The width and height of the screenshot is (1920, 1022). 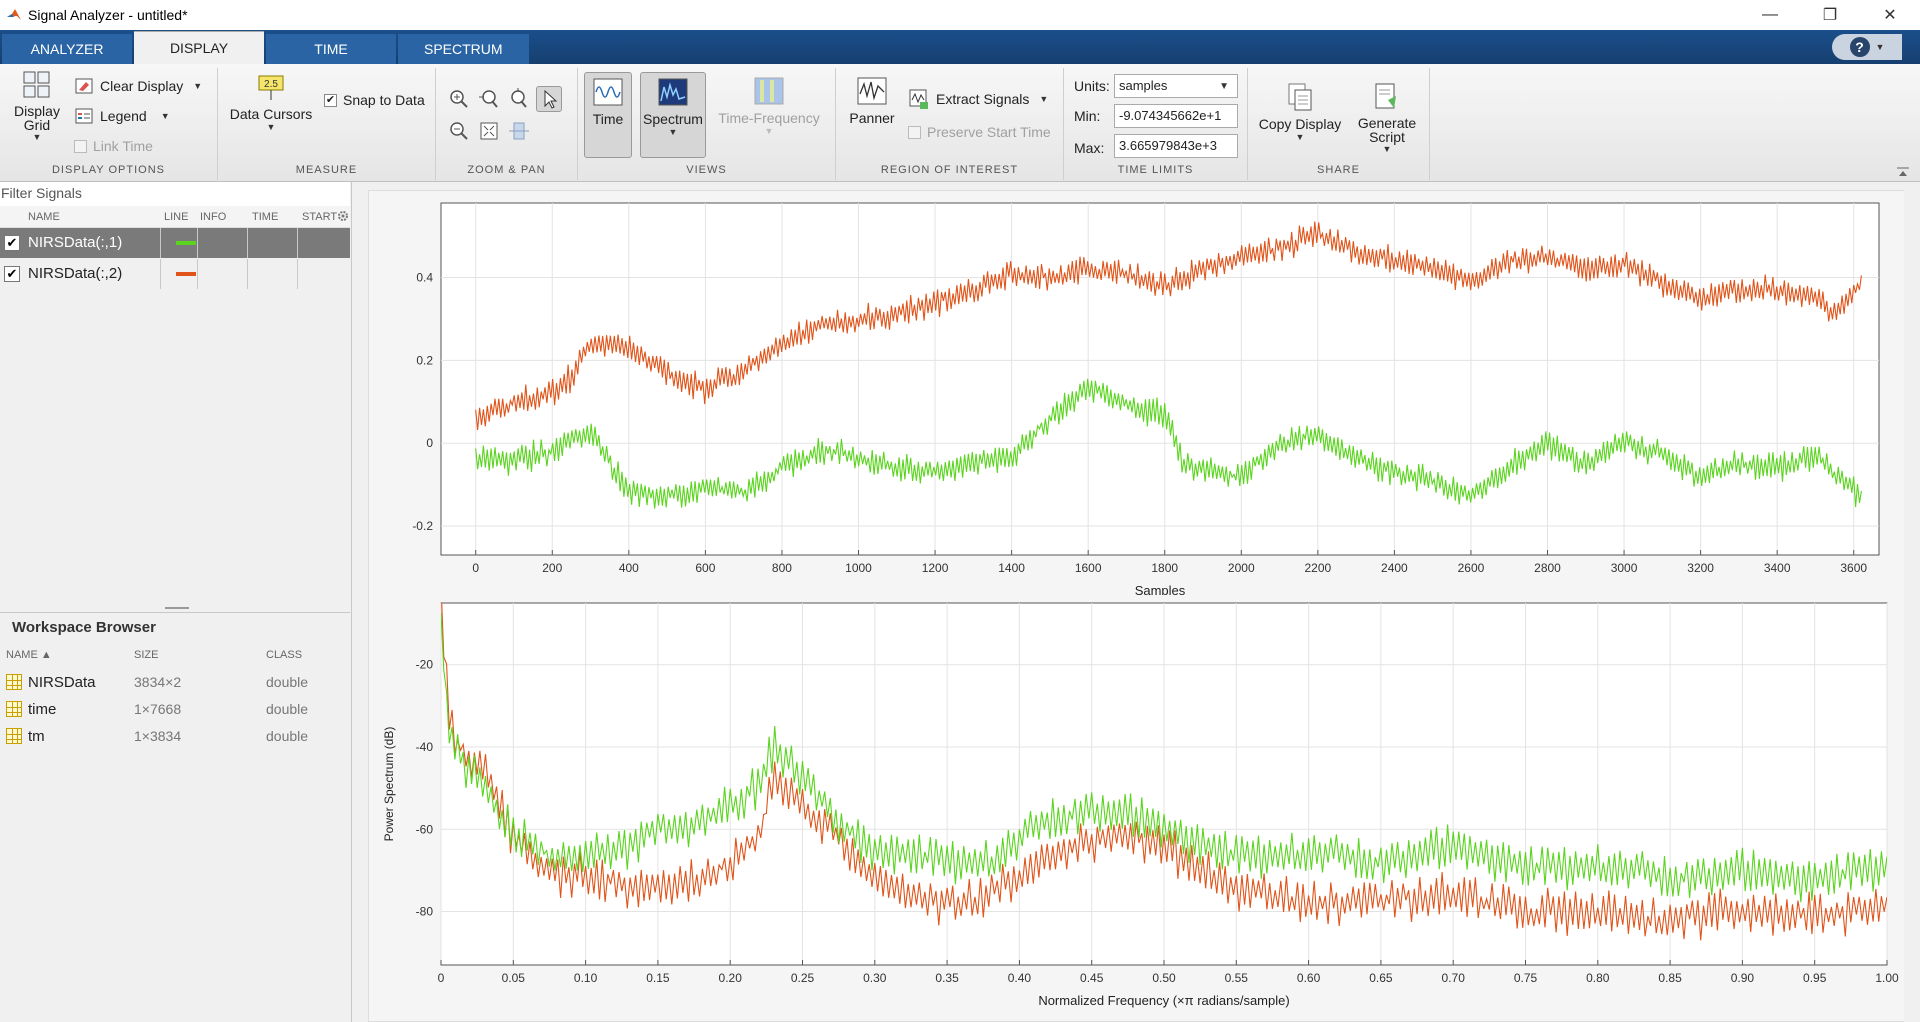 What do you see at coordinates (343, 216) in the screenshot?
I see `gear-icon` at bounding box center [343, 216].